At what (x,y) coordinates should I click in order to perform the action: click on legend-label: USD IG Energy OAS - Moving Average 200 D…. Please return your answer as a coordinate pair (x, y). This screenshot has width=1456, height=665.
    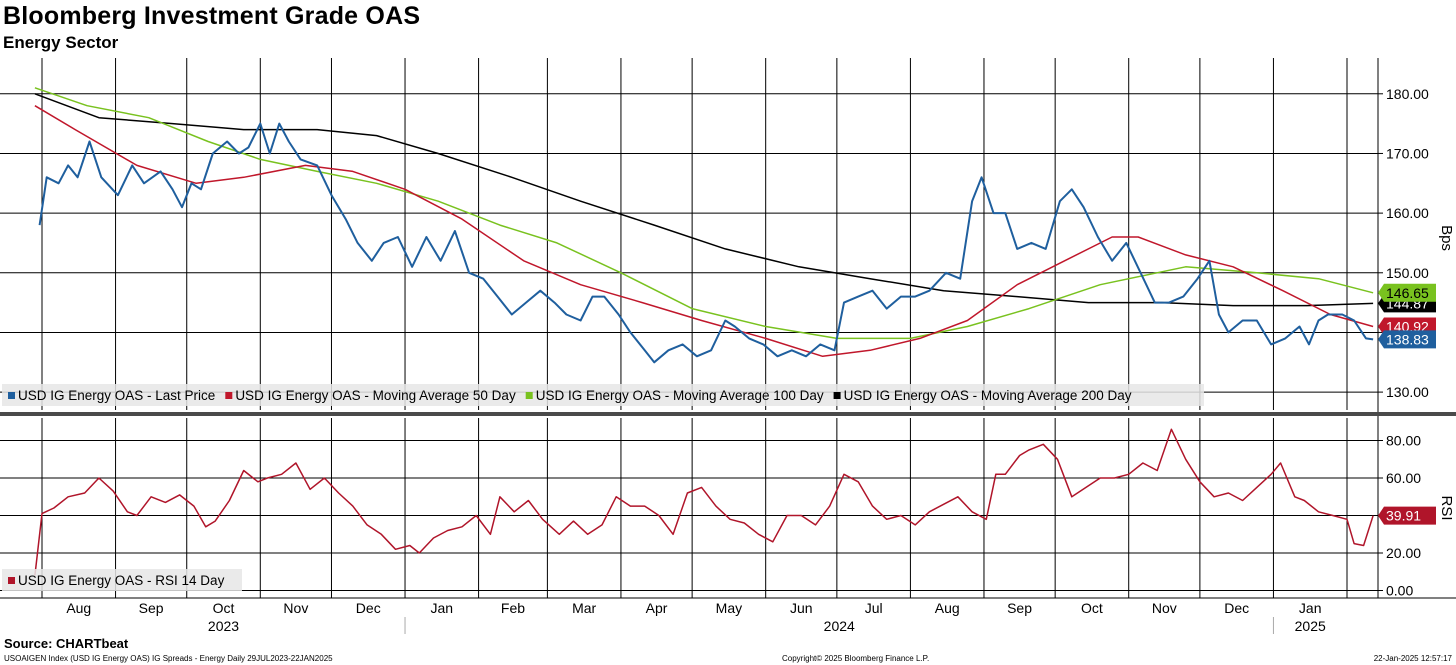
    Looking at the image, I should click on (988, 395).